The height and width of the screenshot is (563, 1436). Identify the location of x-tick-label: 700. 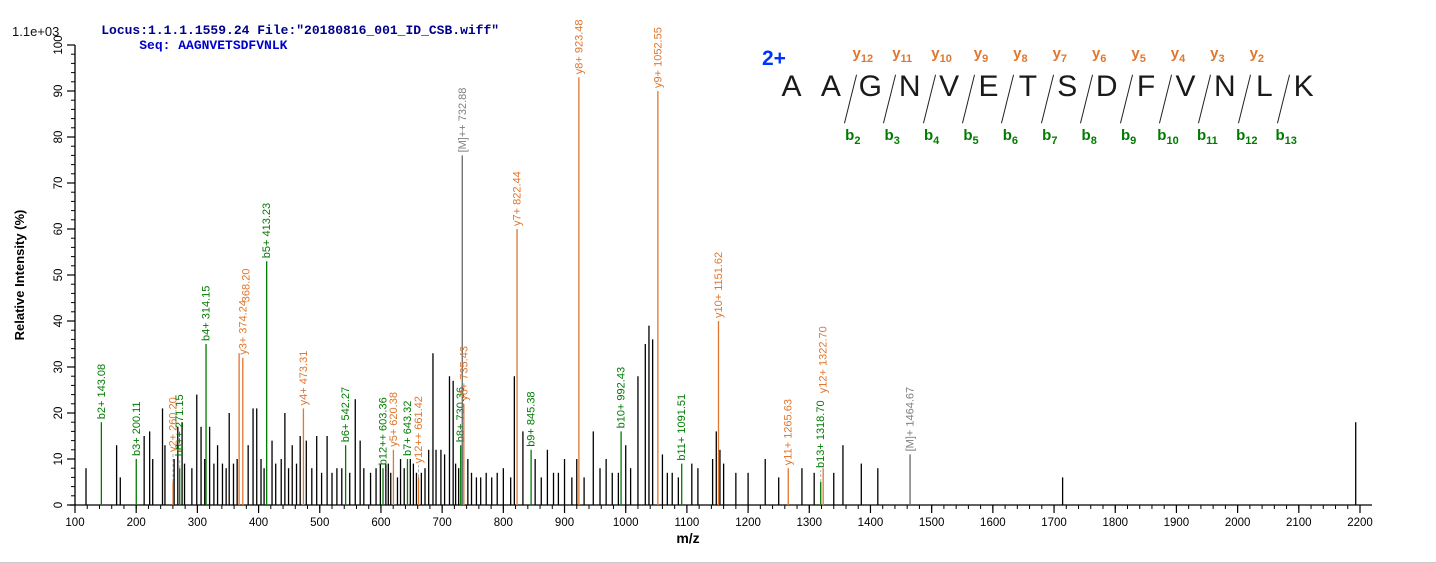
(442, 523).